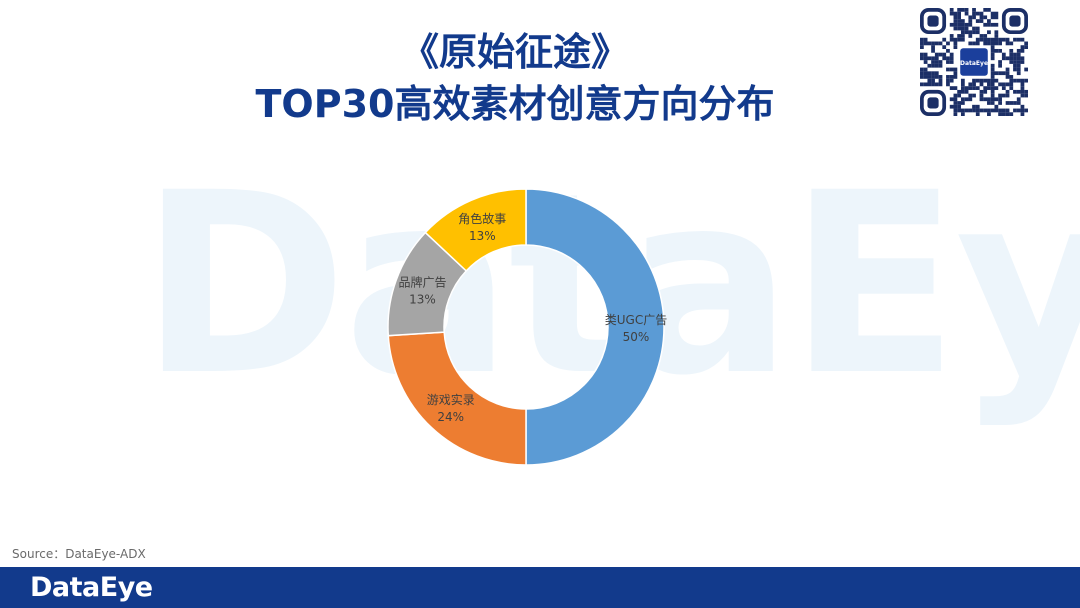 The width and height of the screenshot is (1080, 608). I want to click on slice-label: 类UGC广告, so click(636, 320).